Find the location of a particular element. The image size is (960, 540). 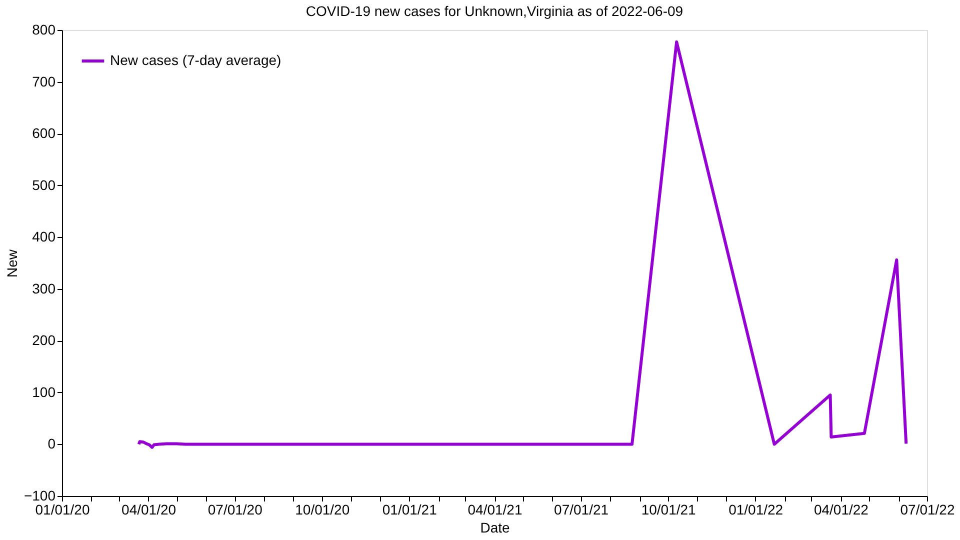

chart-title: COVID-19 new cases for Unknown,Virginia as of 2022-06-09 is located at coordinates (495, 11).